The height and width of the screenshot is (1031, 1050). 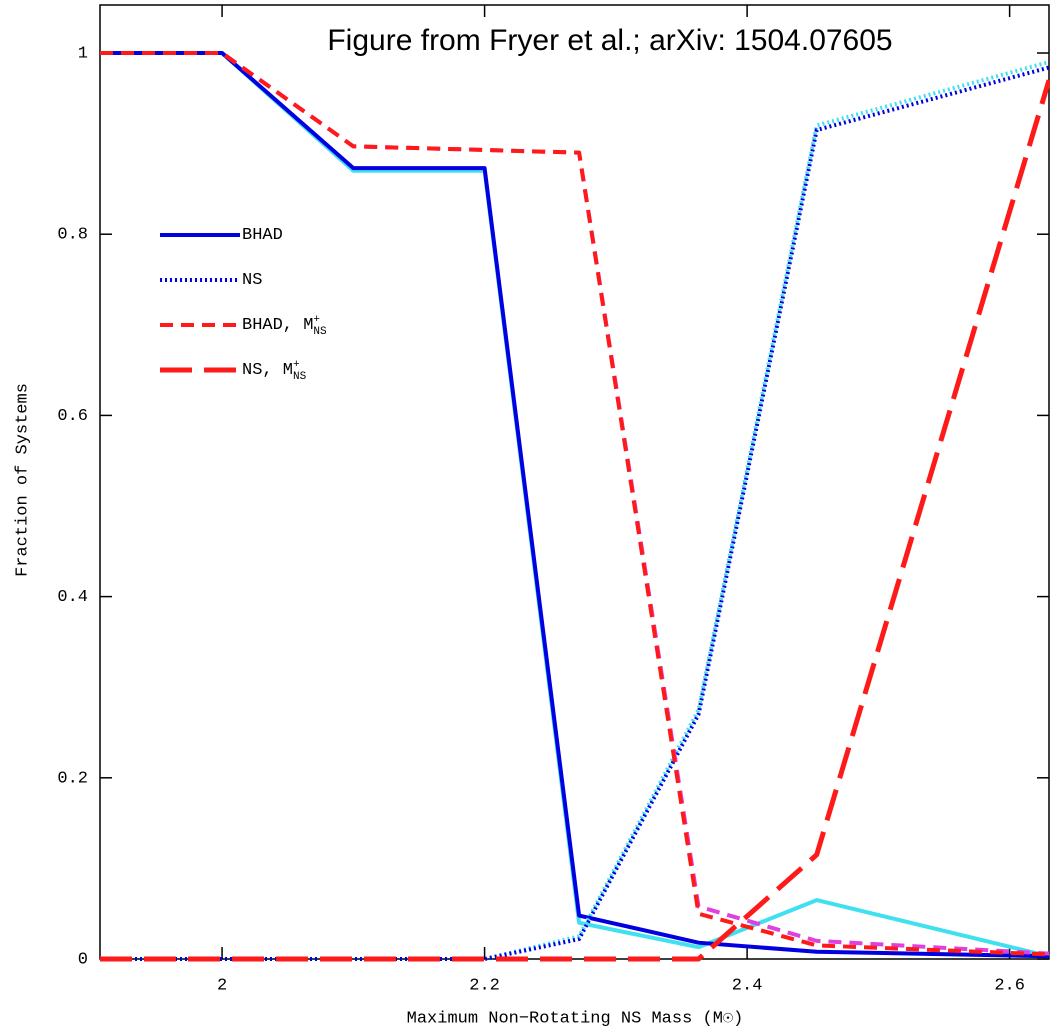 What do you see at coordinates (72, 597) in the screenshot?
I see `y-tick-label: 0.4` at bounding box center [72, 597].